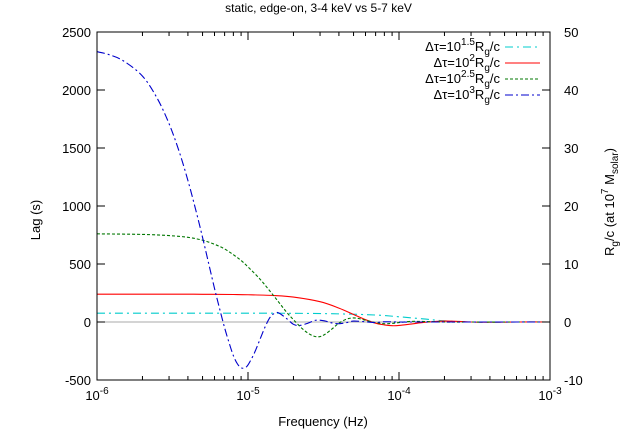 The image size is (637, 434). I want to click on legend-label-1: Δτ=101.5Rg/c, so click(462, 47).